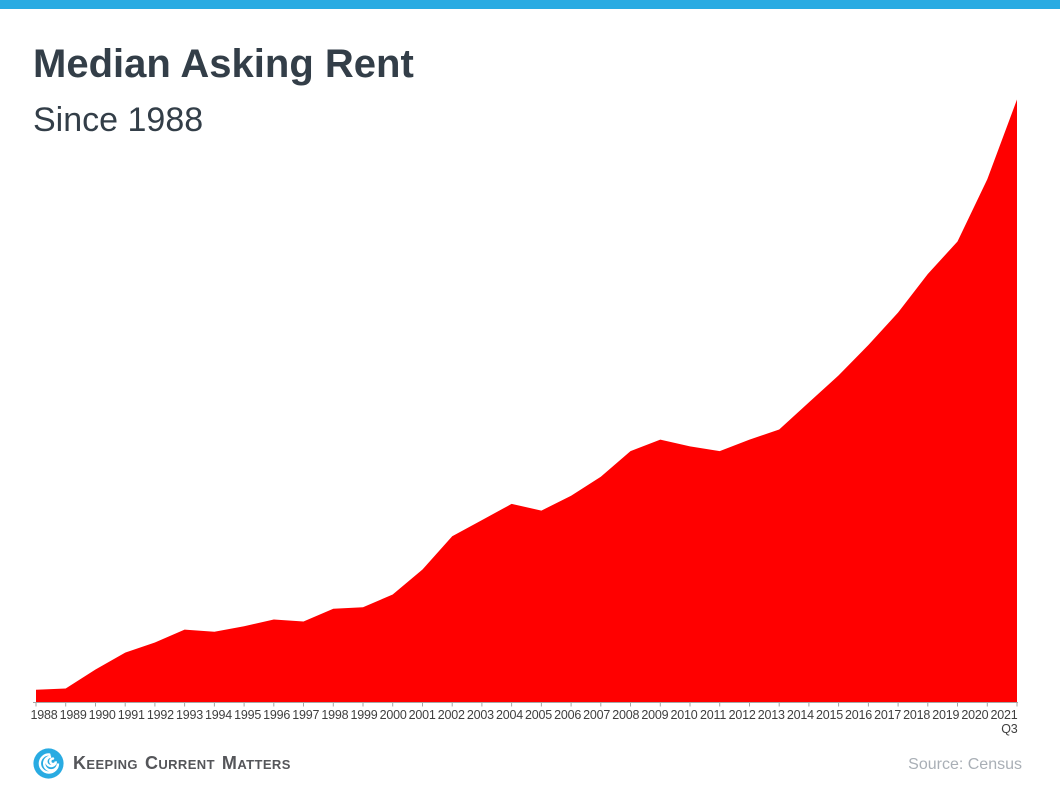 The width and height of the screenshot is (1060, 790). Describe the element at coordinates (626, 715) in the screenshot. I see `x-axis-label-2008: 2008` at that location.